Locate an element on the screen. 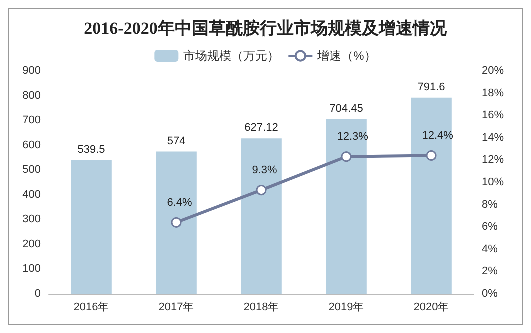 The height and width of the screenshot is (333, 531). data-label: 12.4% is located at coordinates (438, 136).